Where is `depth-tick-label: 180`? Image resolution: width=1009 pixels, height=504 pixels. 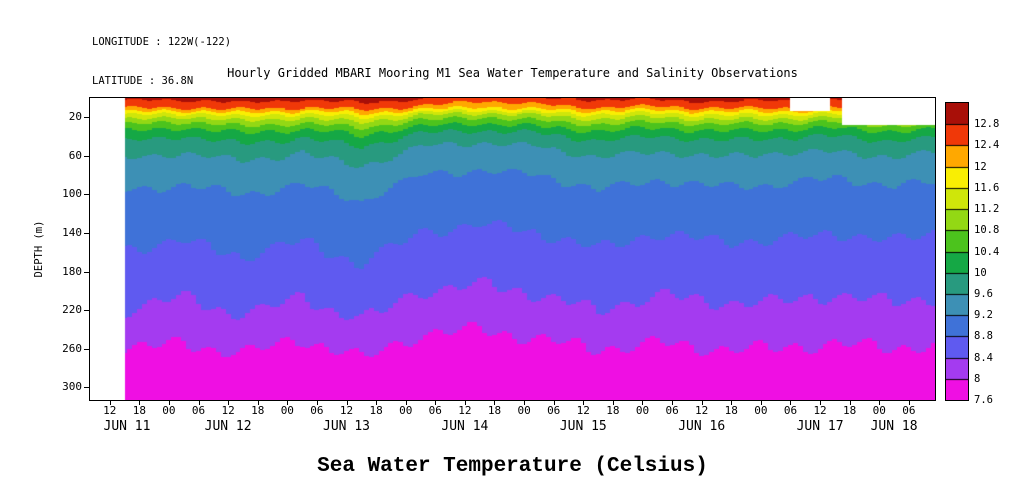
depth-tick-label: 180 is located at coordinates (72, 271).